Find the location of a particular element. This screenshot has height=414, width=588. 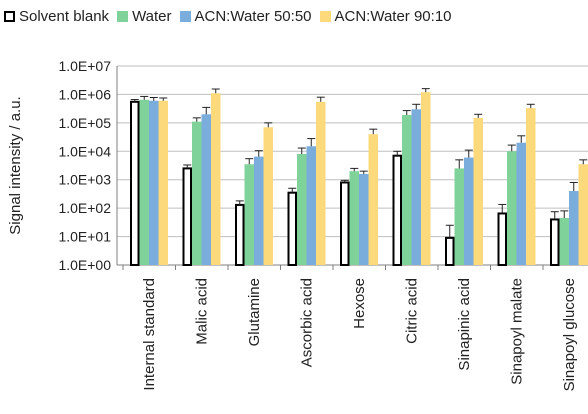

legend-item: ACN:Water 50:50 is located at coordinates (245, 16).